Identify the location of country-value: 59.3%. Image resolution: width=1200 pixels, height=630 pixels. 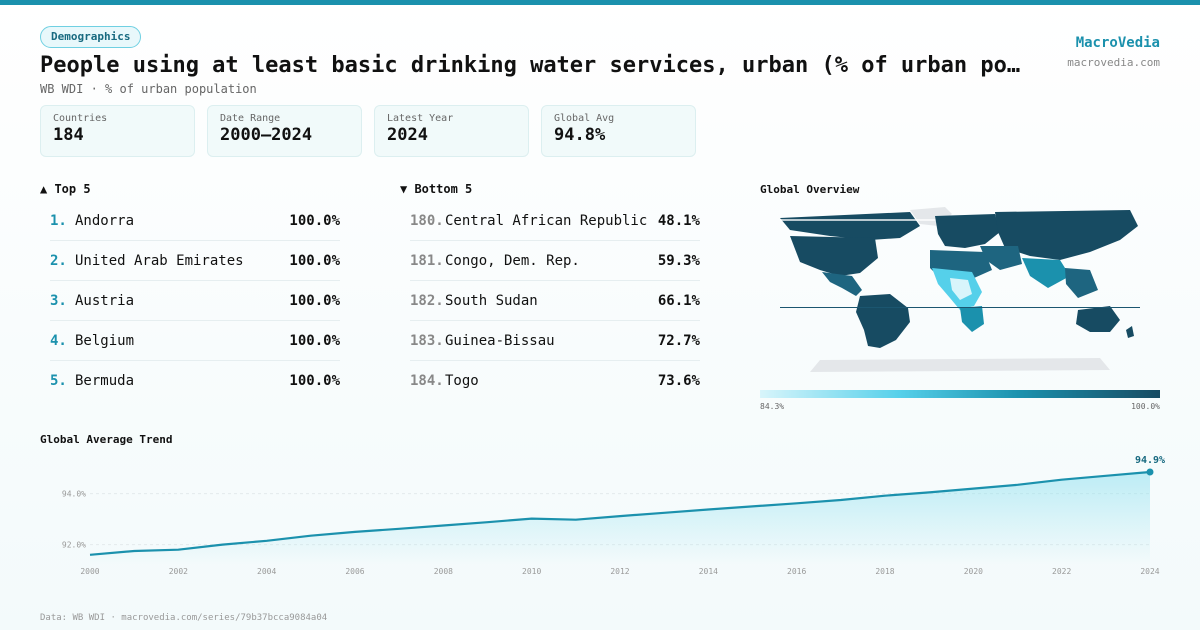
(678, 260).